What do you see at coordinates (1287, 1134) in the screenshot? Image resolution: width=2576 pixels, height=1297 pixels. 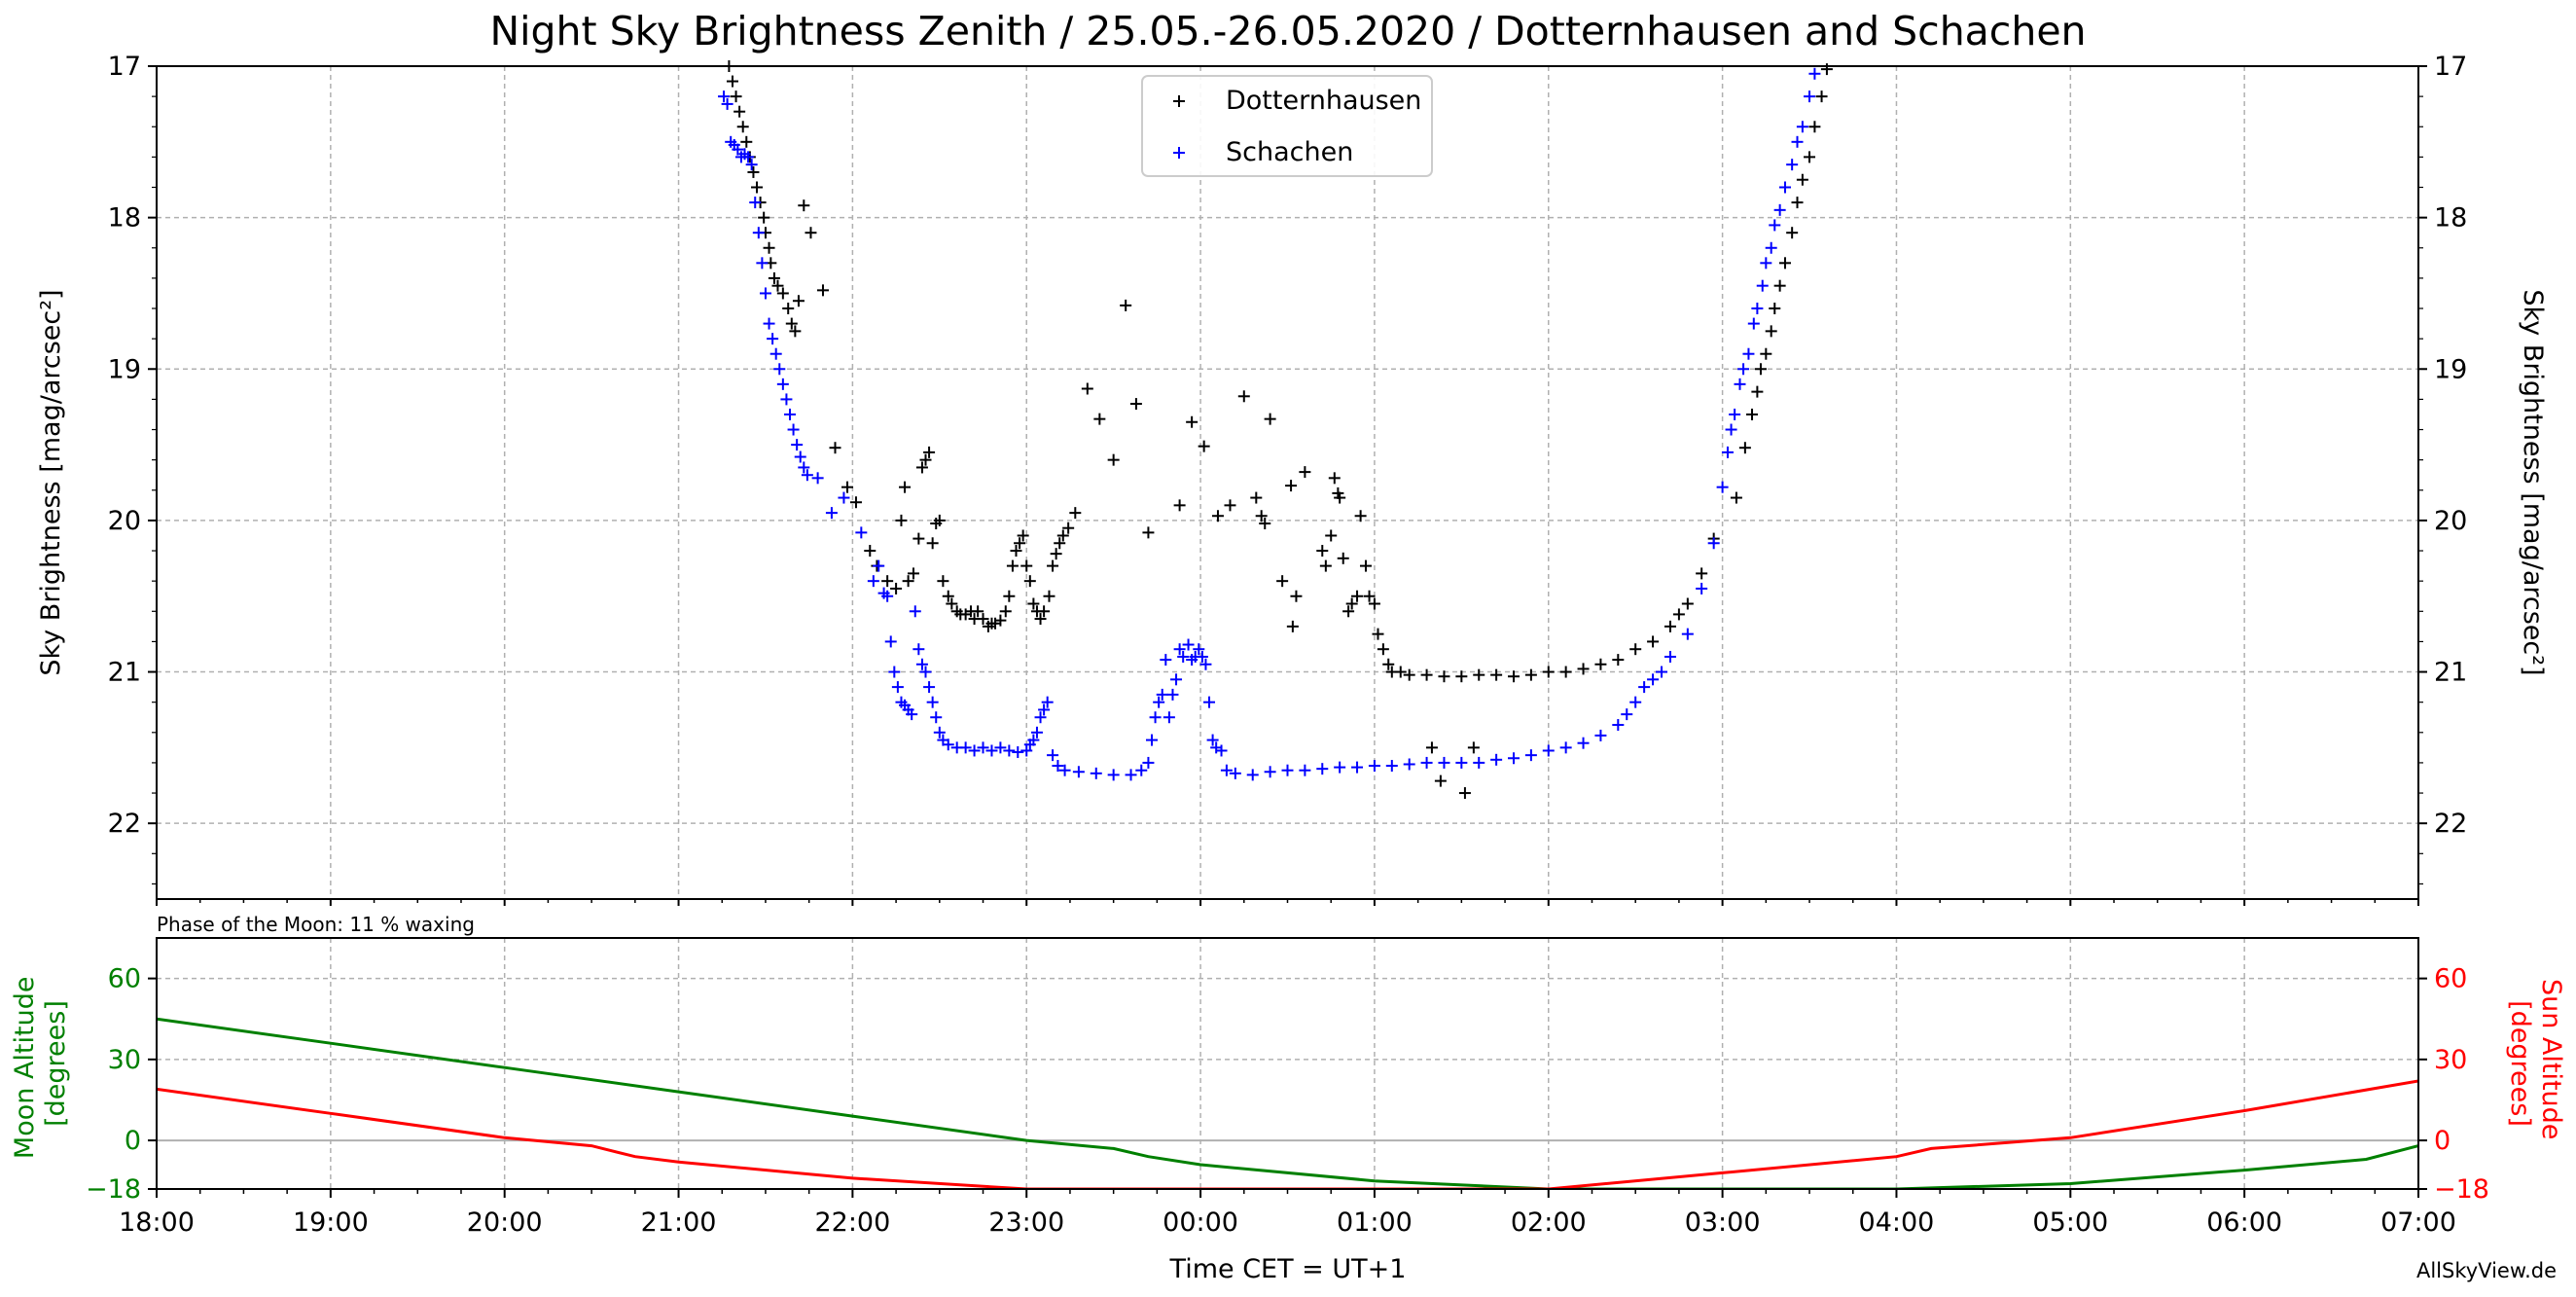 I see `sun-altitude-line` at bounding box center [1287, 1134].